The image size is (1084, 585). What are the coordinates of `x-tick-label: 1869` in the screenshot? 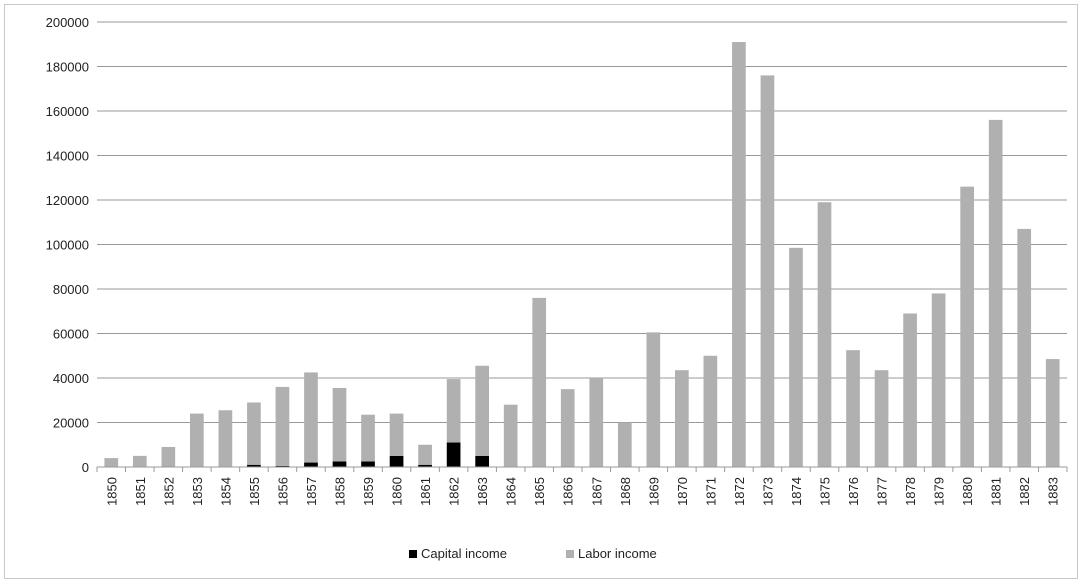 It's located at (653, 491).